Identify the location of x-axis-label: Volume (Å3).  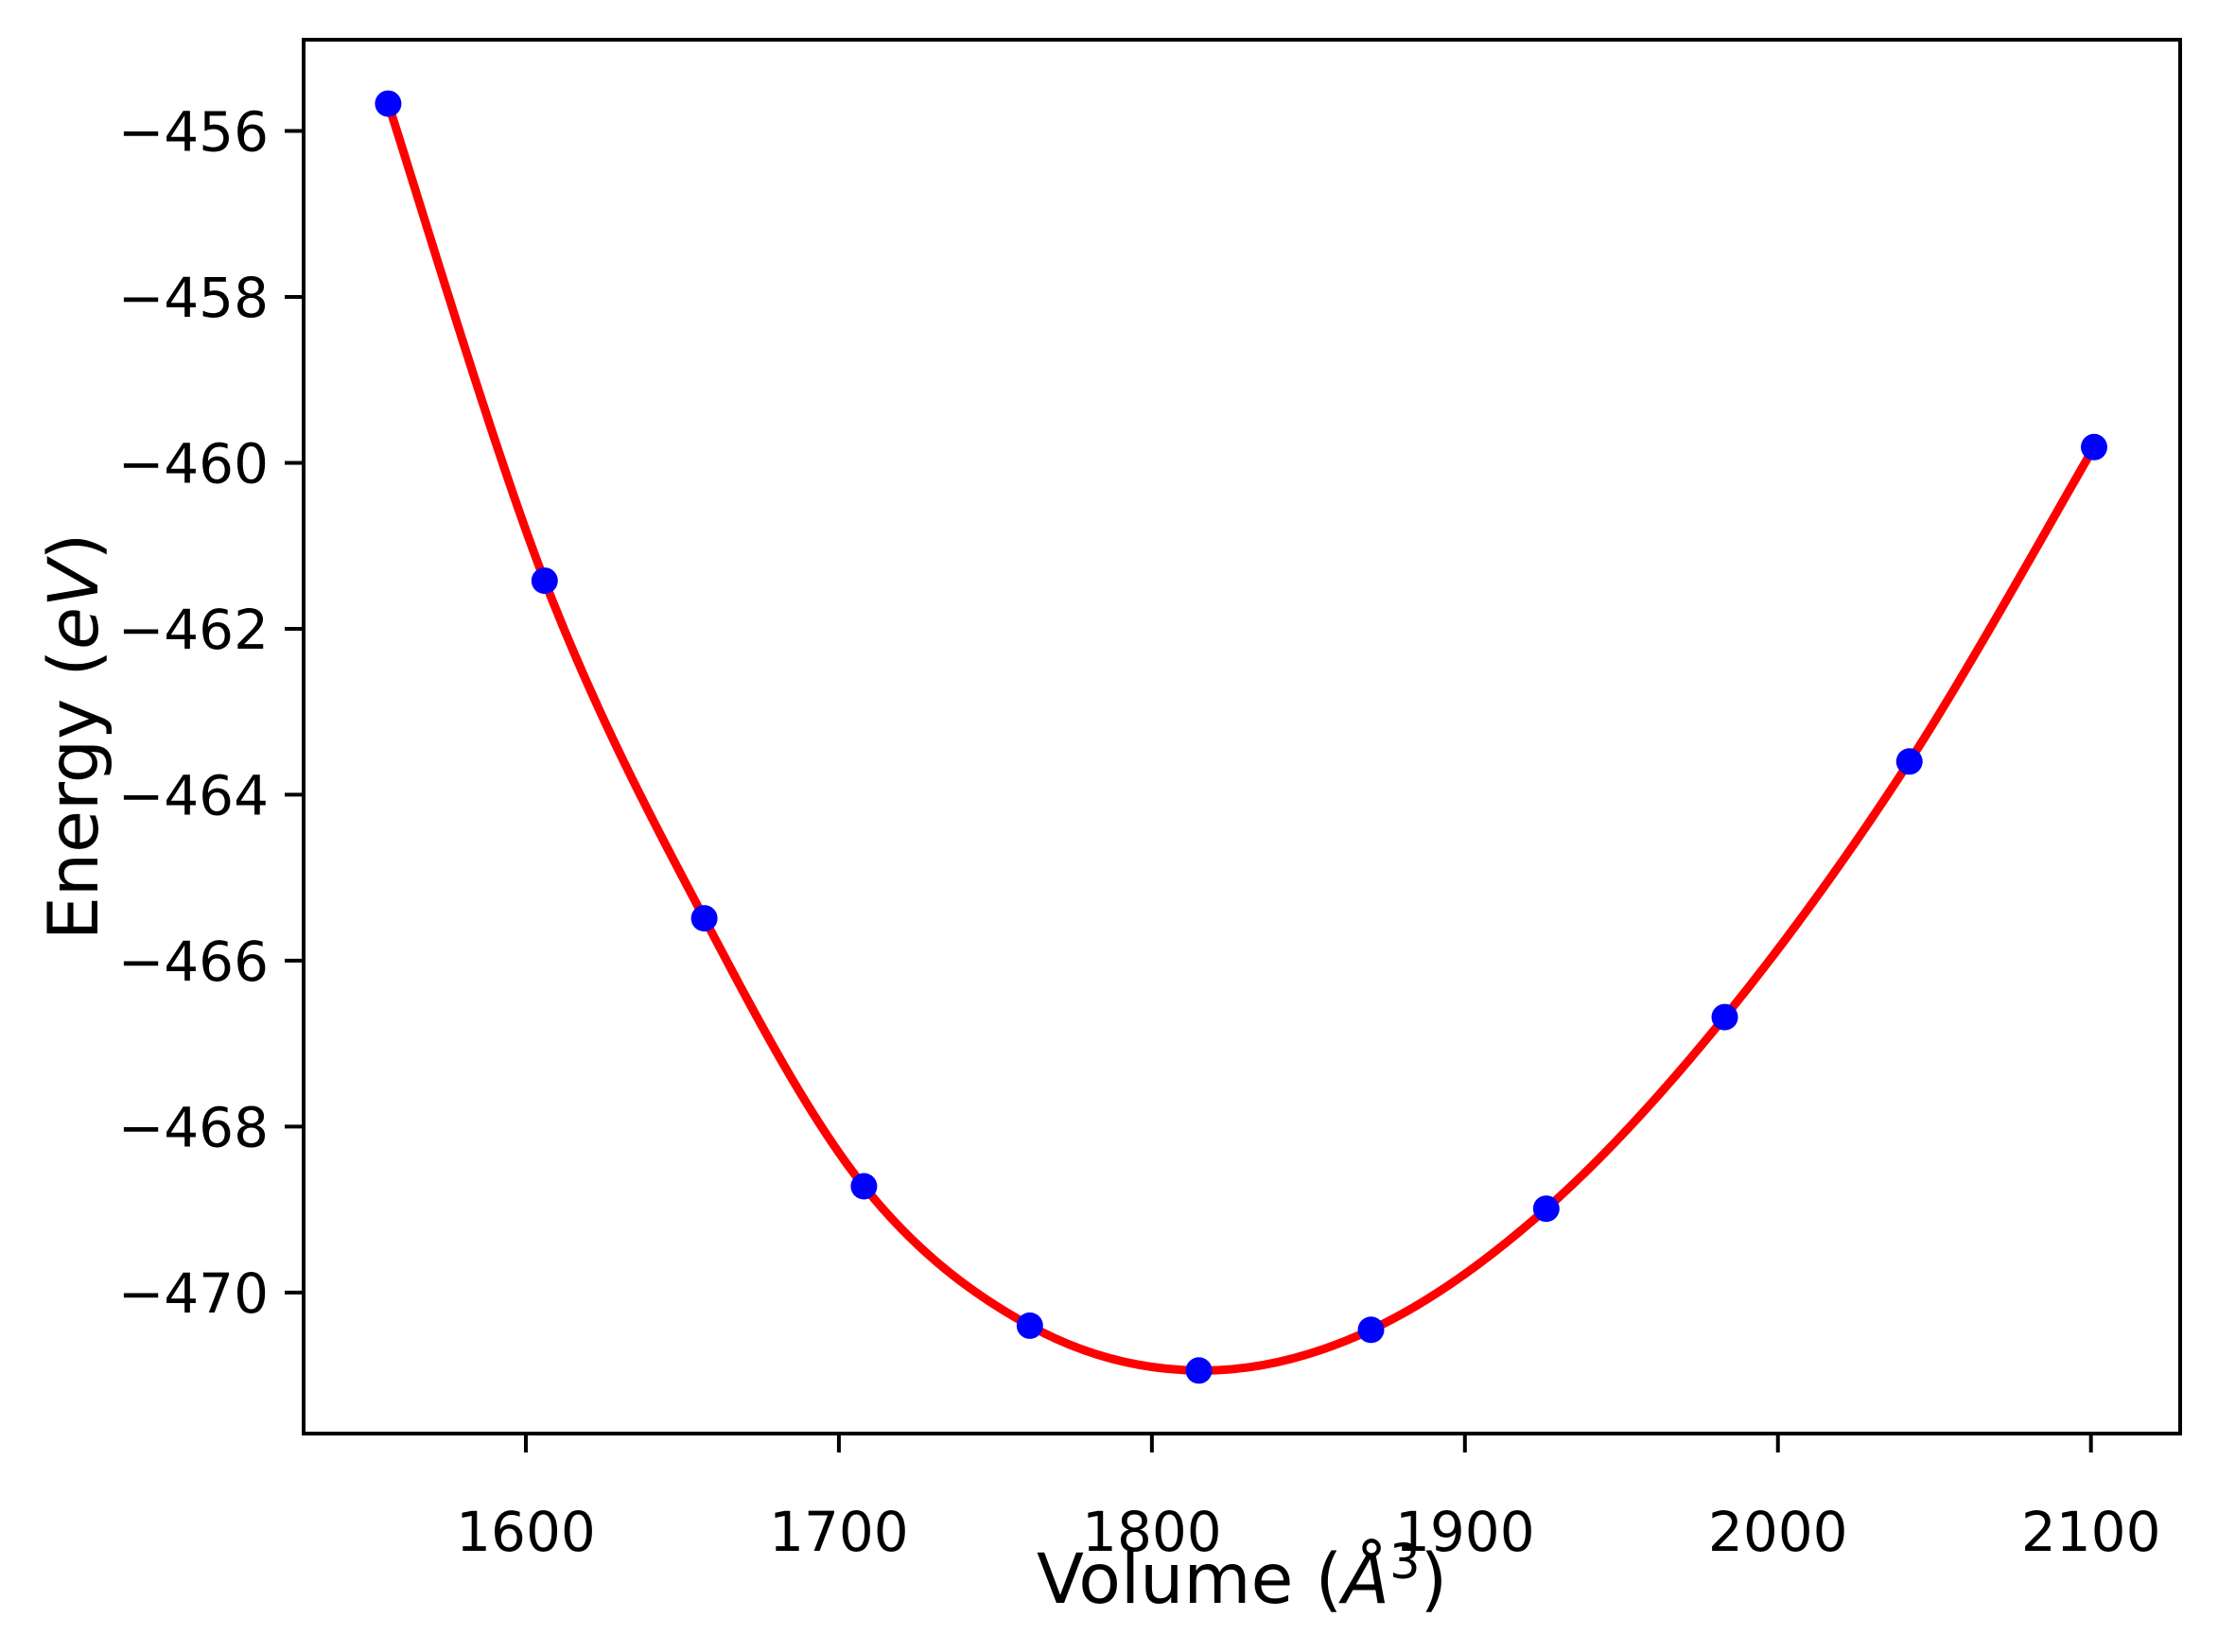
(1242, 1578).